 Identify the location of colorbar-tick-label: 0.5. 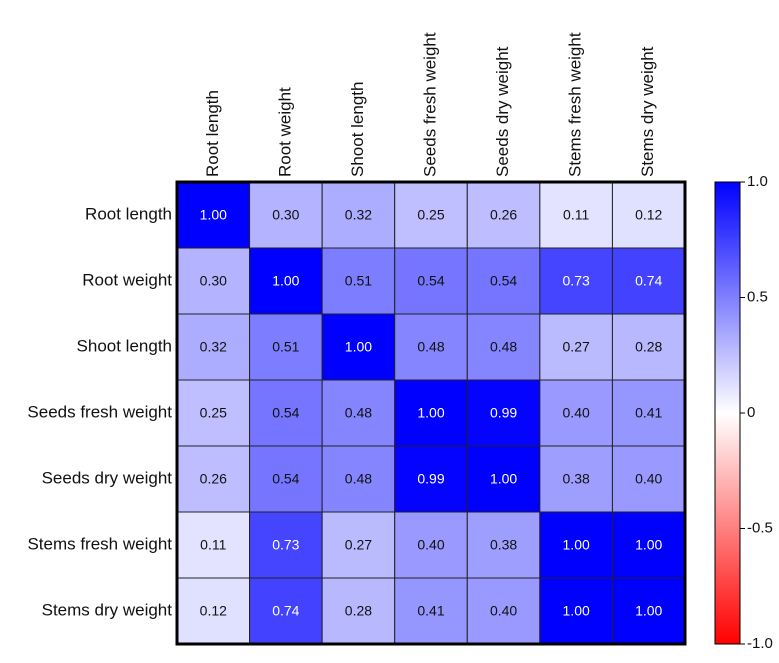
(757, 296).